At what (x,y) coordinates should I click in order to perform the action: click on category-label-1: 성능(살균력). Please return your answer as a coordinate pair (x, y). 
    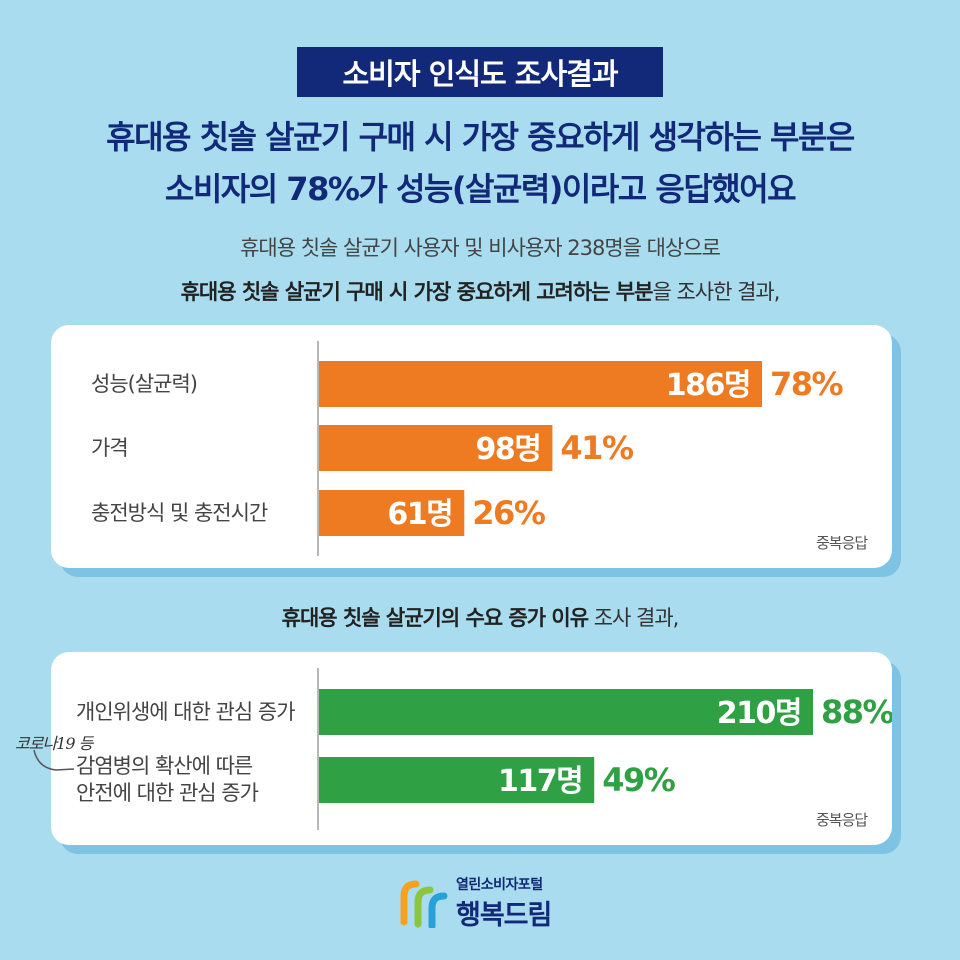
    Looking at the image, I should click on (144, 383).